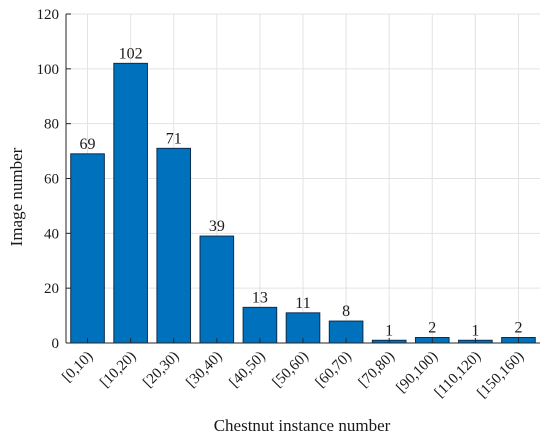 This screenshot has width=550, height=439. What do you see at coordinates (500, 375) in the screenshot?
I see `x-tick-label: [150,160)` at bounding box center [500, 375].